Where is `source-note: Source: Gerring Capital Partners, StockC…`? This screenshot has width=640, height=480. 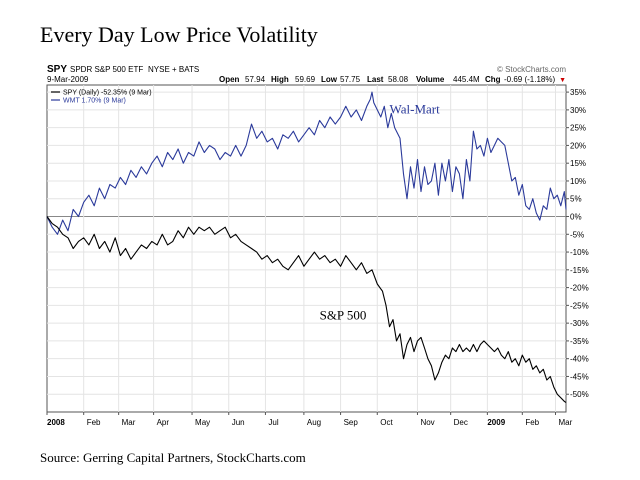 source-note: Source: Gerring Capital Partners, StockC… is located at coordinates (173, 457).